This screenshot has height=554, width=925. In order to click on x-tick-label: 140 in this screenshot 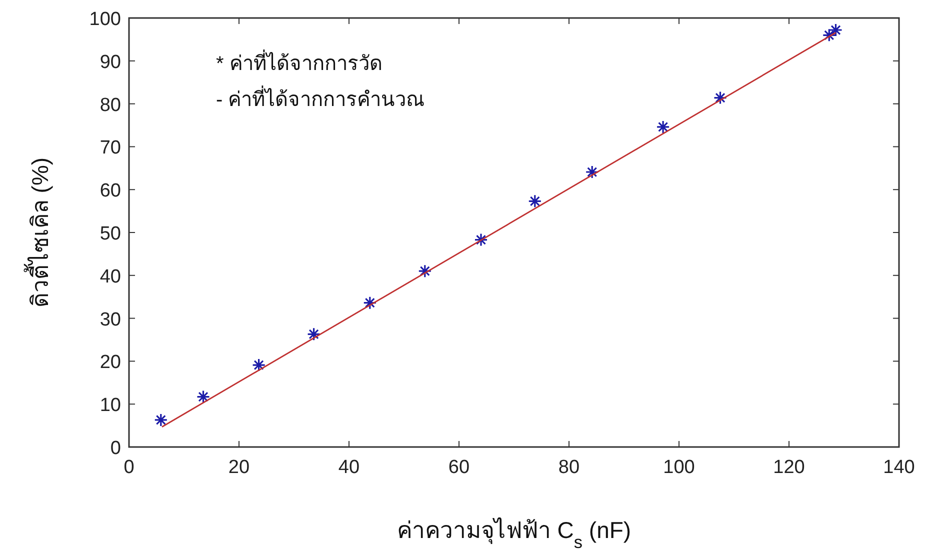, I will do `click(899, 467)`.